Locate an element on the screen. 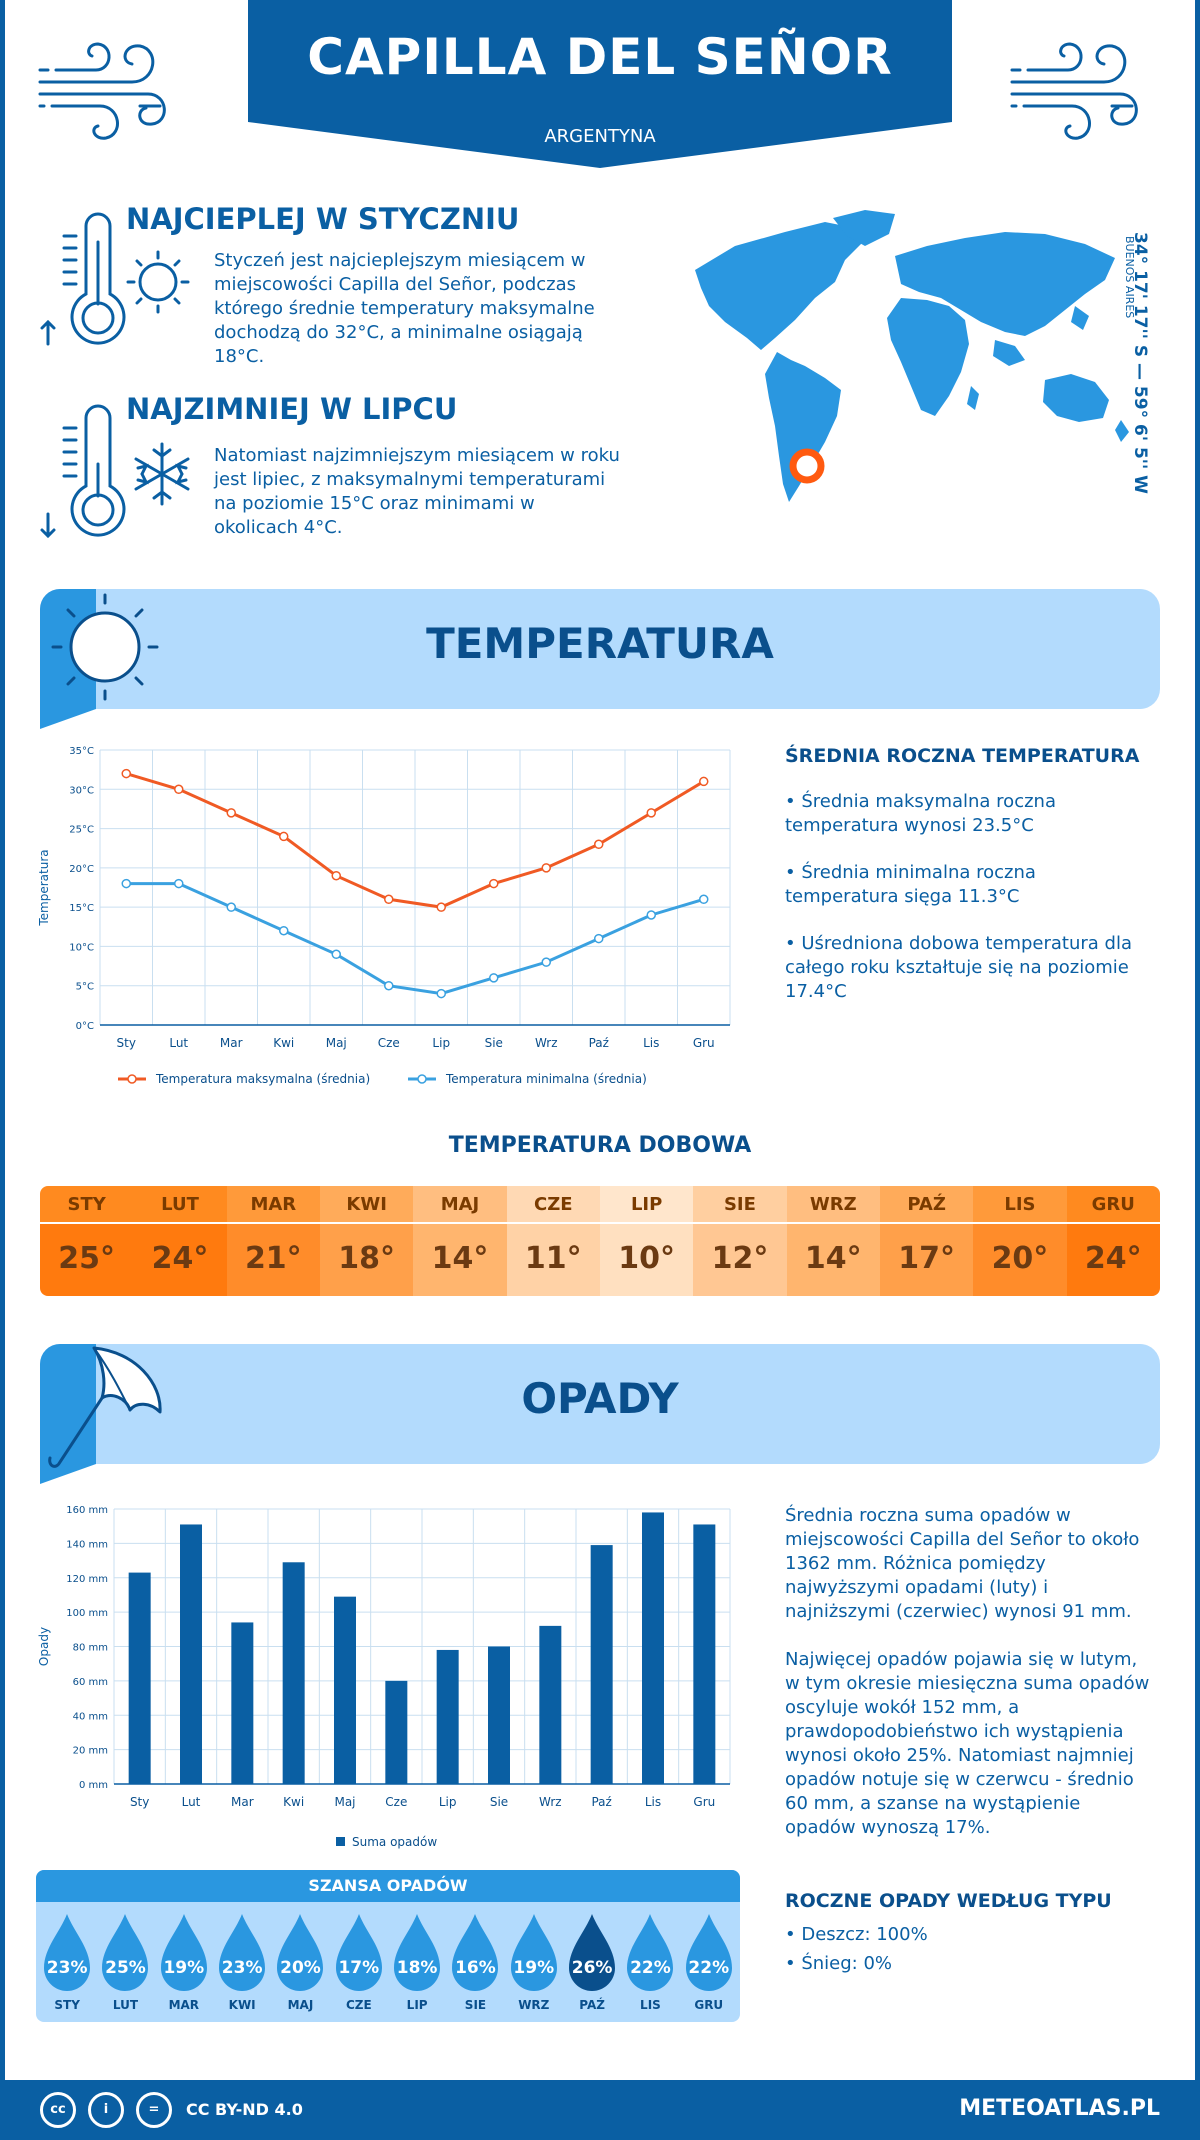 This screenshot has height=2140, width=1200. chance-item: 26% PAŹ is located at coordinates (592, 1967).